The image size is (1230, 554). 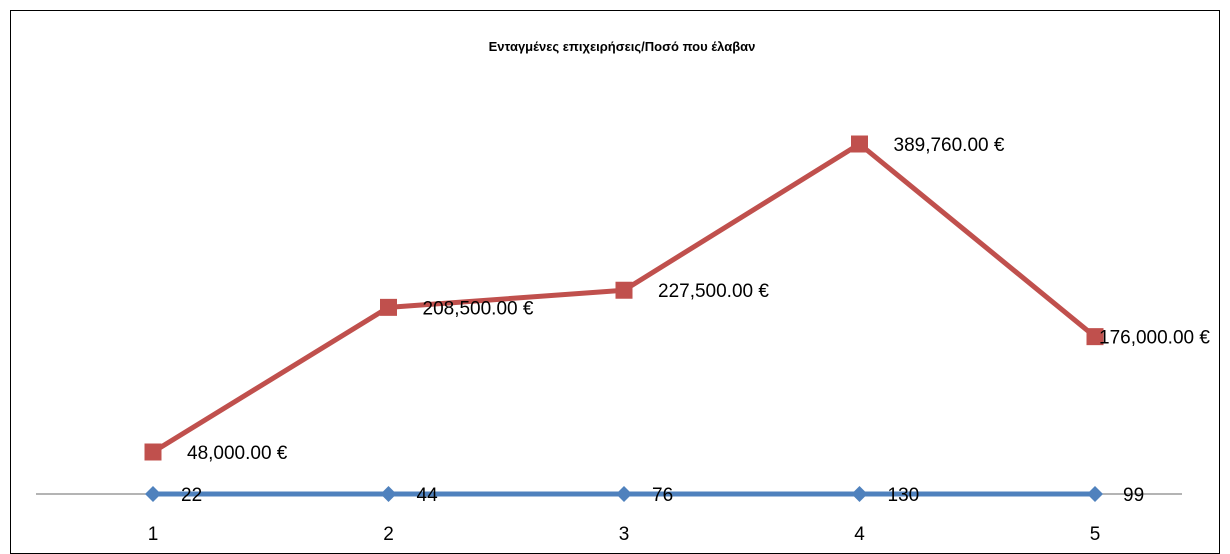 I want to click on x-tick-labels: 1 2 3 4 5, so click(x=624, y=534).